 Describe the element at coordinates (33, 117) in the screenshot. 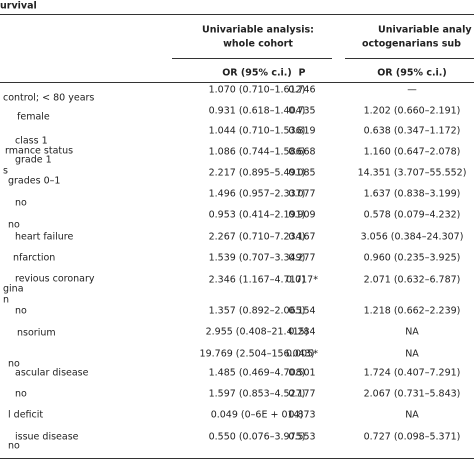

I see `row-label: female` at that location.